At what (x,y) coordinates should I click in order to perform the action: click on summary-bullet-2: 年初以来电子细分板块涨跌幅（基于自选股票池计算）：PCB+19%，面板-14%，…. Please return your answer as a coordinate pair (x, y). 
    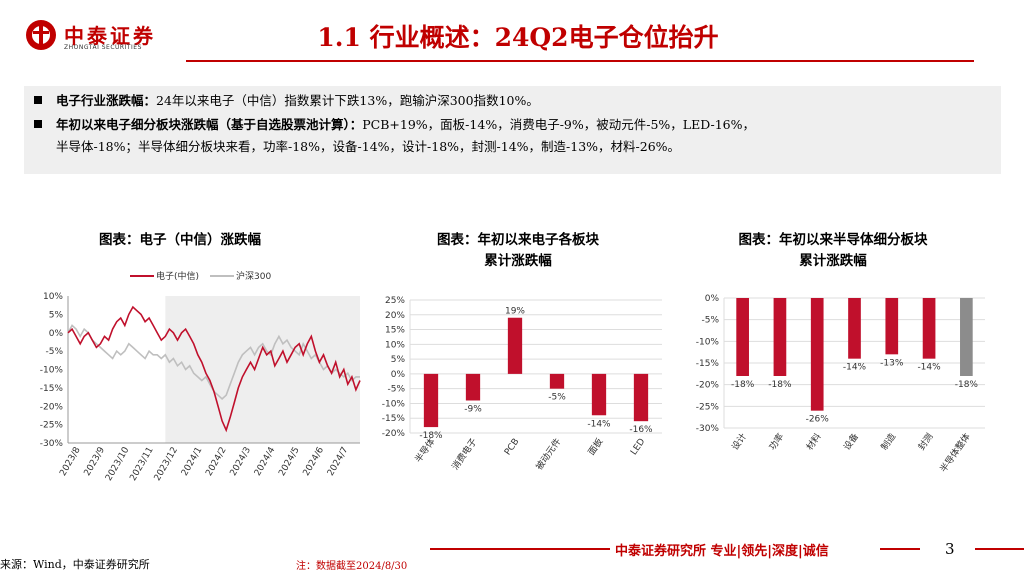
    Looking at the image, I should click on (394, 125).